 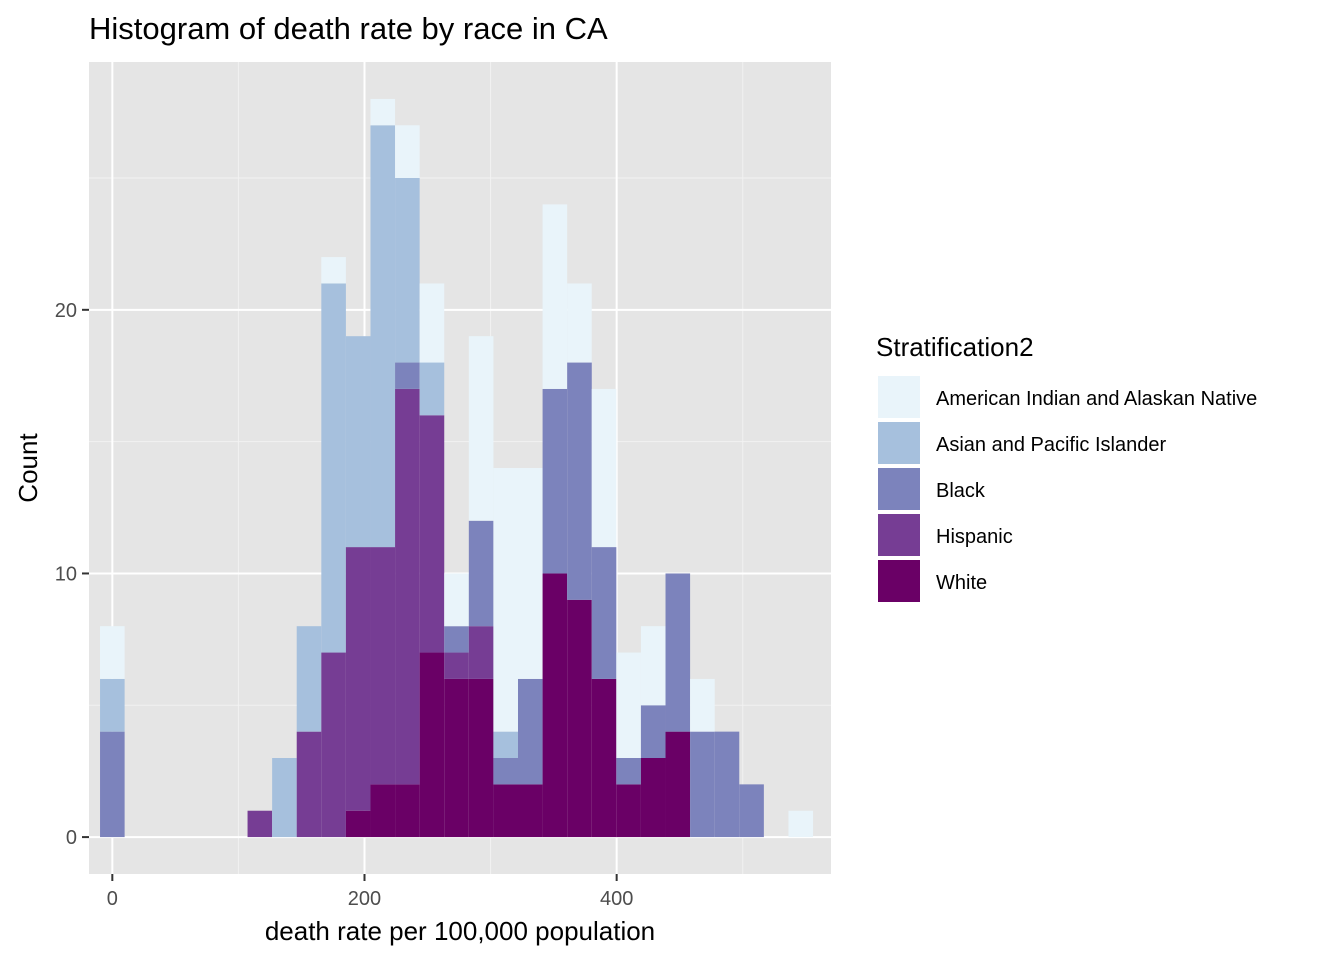 I want to click on legend-label: White, so click(x=961, y=583).